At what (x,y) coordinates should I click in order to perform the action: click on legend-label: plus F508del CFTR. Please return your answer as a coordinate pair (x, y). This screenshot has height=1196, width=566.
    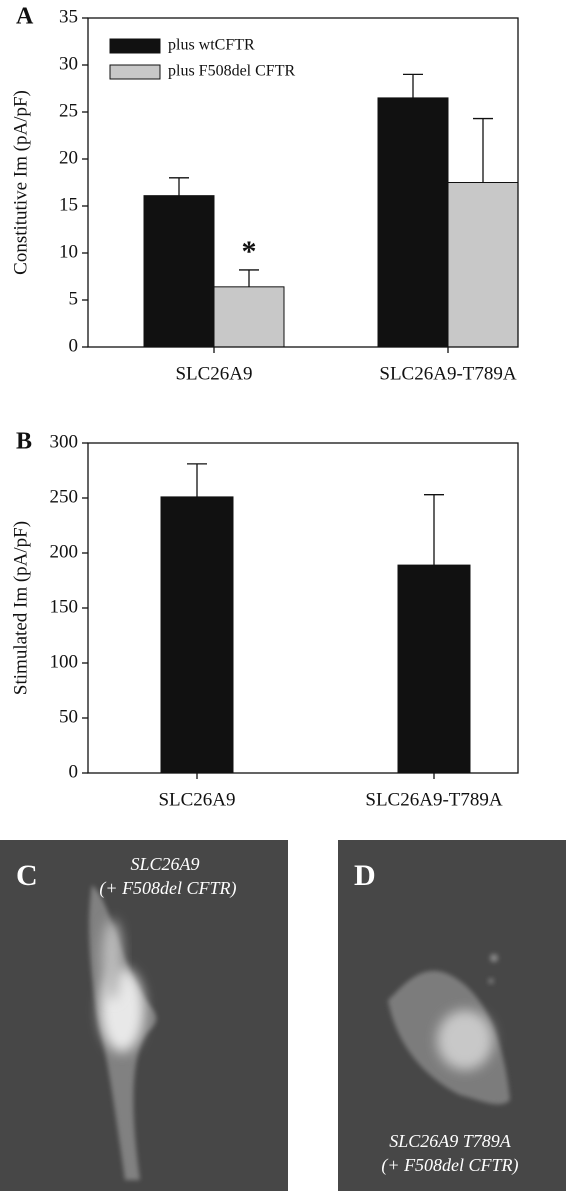
    Looking at the image, I should click on (231, 71).